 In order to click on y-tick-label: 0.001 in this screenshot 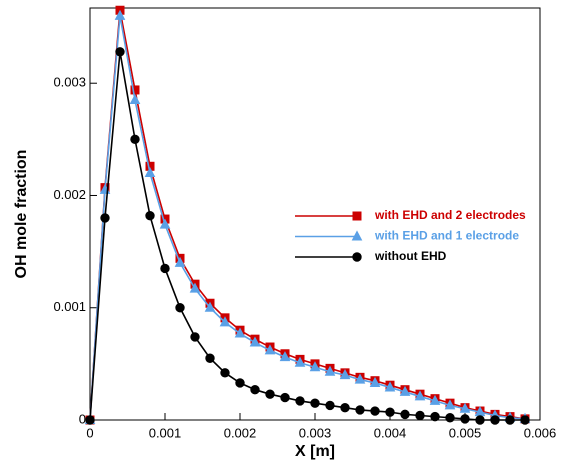, I will do `click(69, 306)`.